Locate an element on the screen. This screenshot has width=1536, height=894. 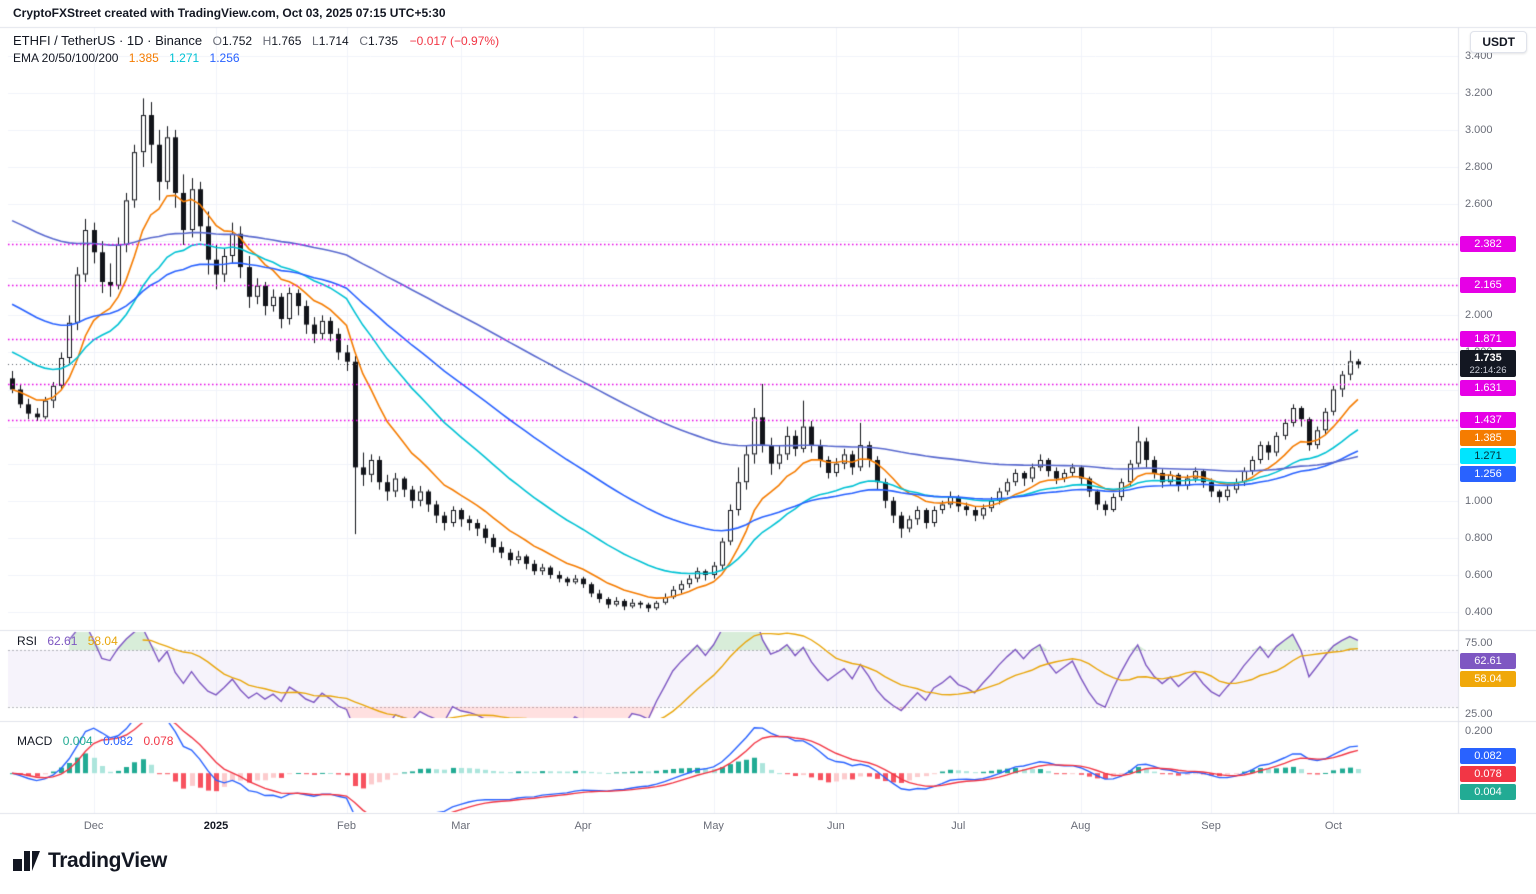
ema-value-badge: 1.256 is located at coordinates (1488, 473).